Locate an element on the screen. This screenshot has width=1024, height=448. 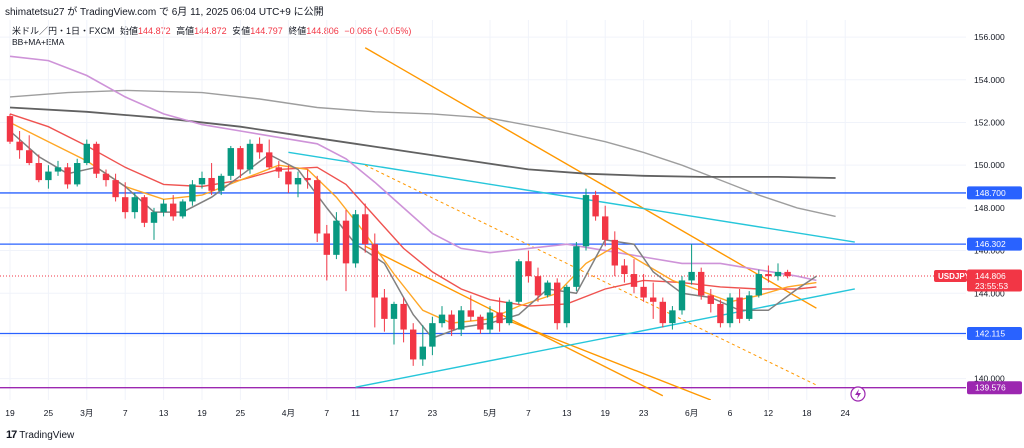
last-price-tag is located at coordinates (994, 280).